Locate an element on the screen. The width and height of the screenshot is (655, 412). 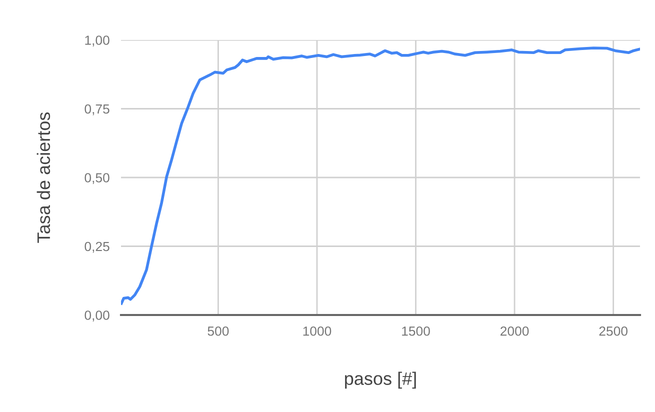
x-tick-label: 2500 is located at coordinates (613, 331).